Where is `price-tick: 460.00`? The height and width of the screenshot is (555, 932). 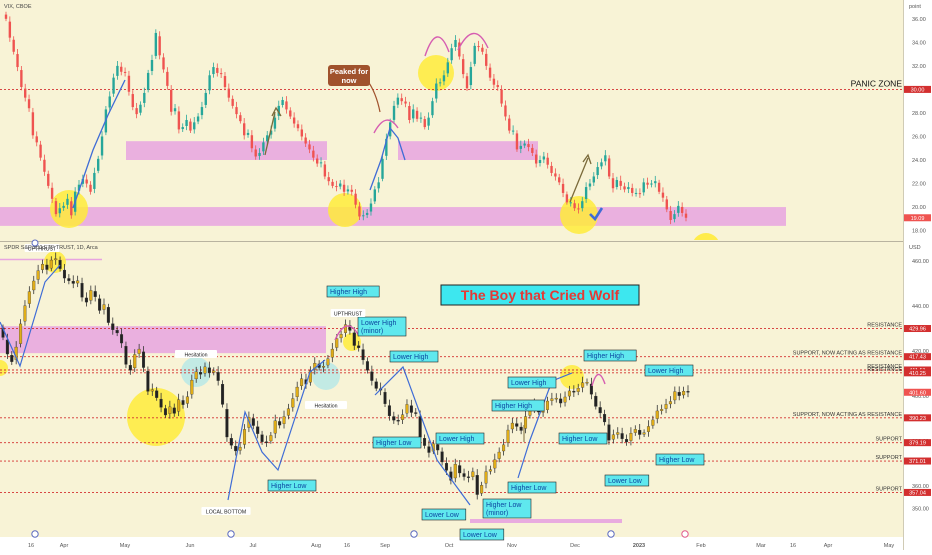
price-tick: 460.00 is located at coordinates (920, 262).